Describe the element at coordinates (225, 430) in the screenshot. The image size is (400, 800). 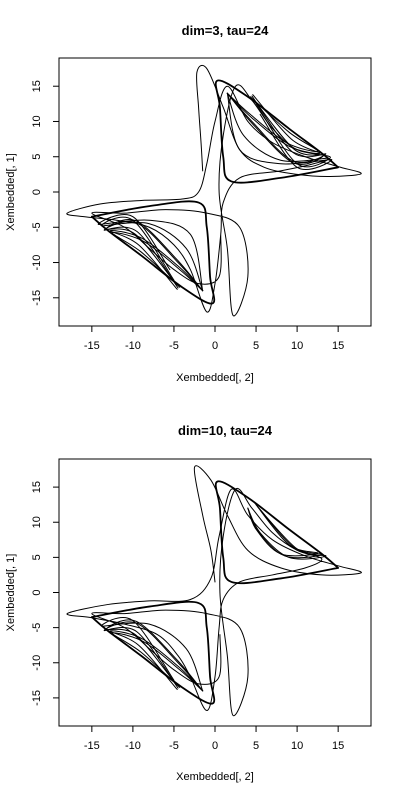
I see `chart-title: dim=10, tau=24` at that location.